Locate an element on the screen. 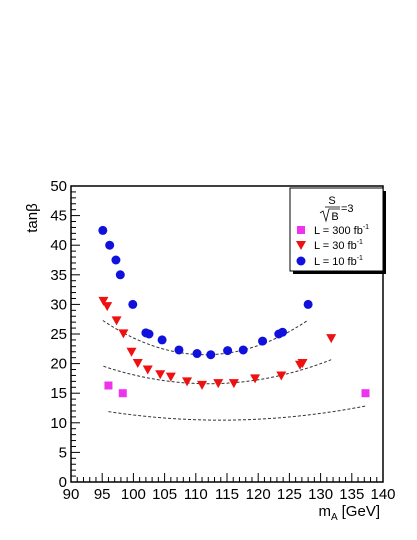  x-tick-label: 120 is located at coordinates (258, 494).